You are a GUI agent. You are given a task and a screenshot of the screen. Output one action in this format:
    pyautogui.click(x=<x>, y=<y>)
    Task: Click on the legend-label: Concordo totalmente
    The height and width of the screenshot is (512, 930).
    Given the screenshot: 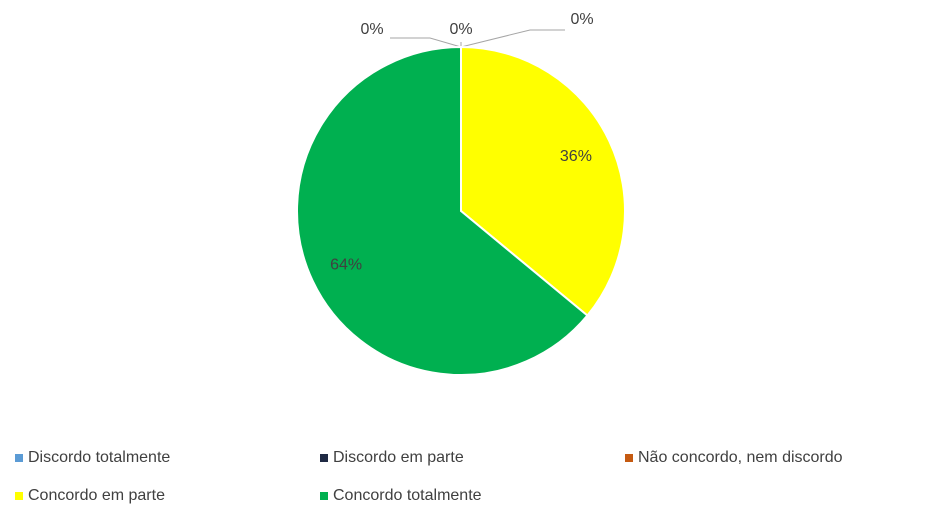 What is the action you would take?
    pyautogui.click(x=407, y=495)
    